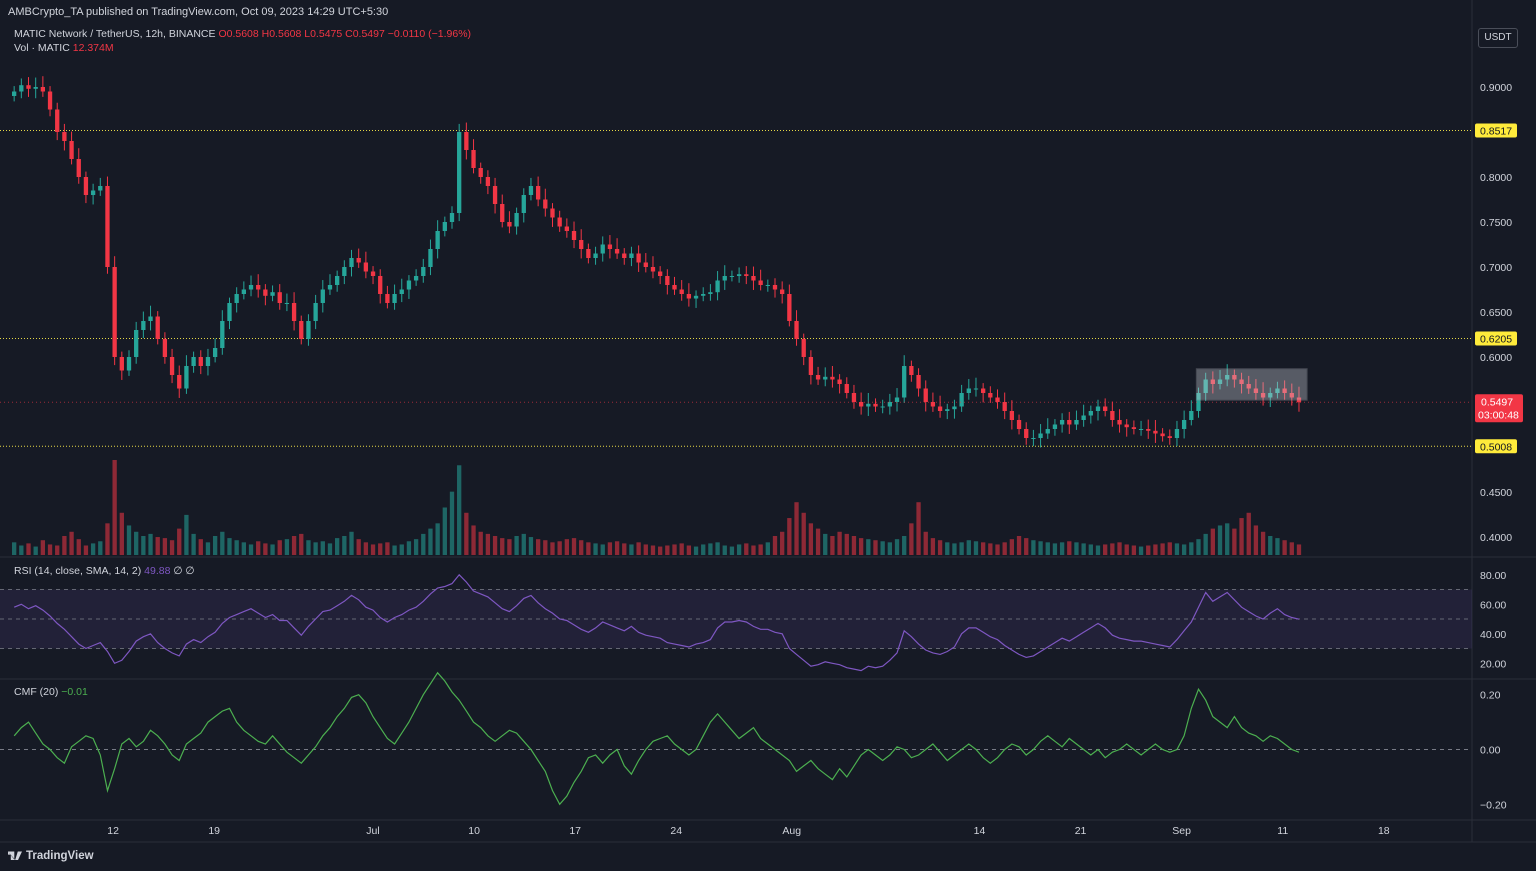  Describe the element at coordinates (157, 571) in the screenshot. I see `rsi-value: 49.88` at that location.